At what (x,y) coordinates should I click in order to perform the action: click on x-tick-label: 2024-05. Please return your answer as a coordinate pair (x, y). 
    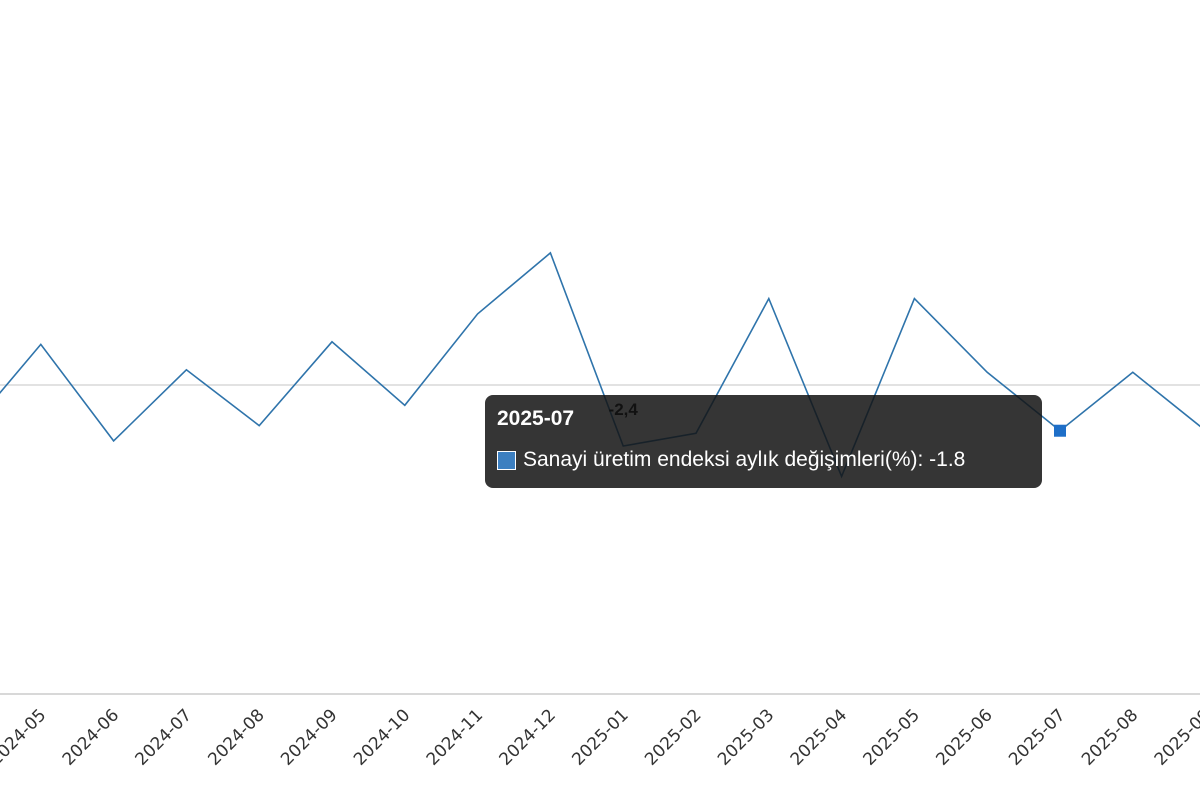
    Looking at the image, I should click on (25, 737).